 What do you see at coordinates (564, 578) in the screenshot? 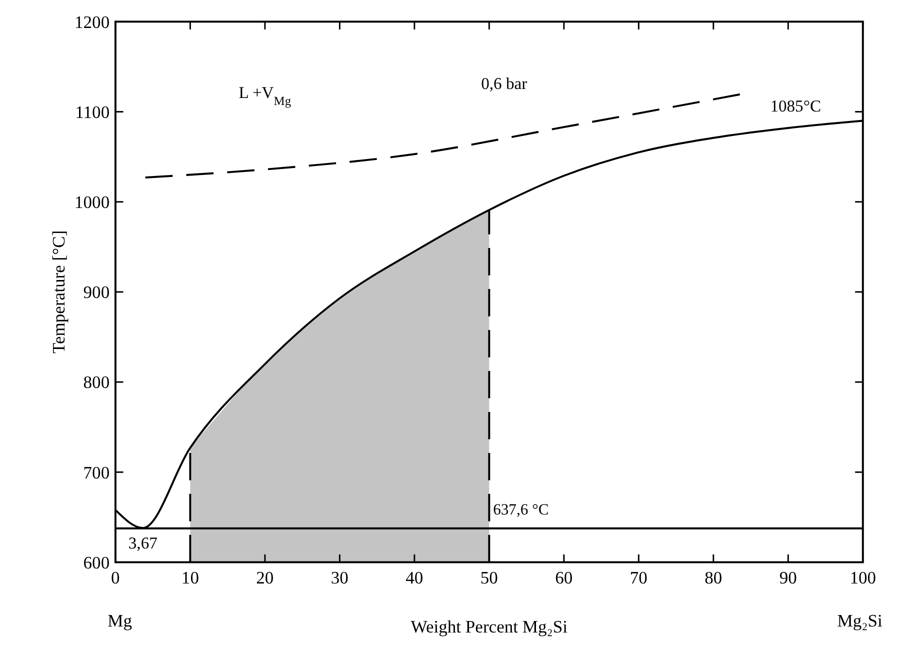
I see `x-tick-label: 60` at bounding box center [564, 578].